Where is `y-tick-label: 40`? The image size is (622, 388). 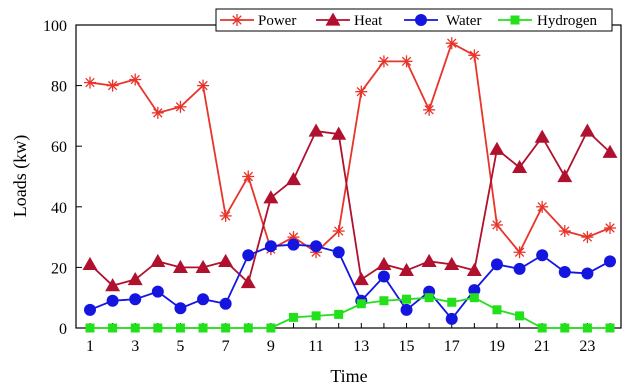 y-tick-label: 40 is located at coordinates (59, 208).